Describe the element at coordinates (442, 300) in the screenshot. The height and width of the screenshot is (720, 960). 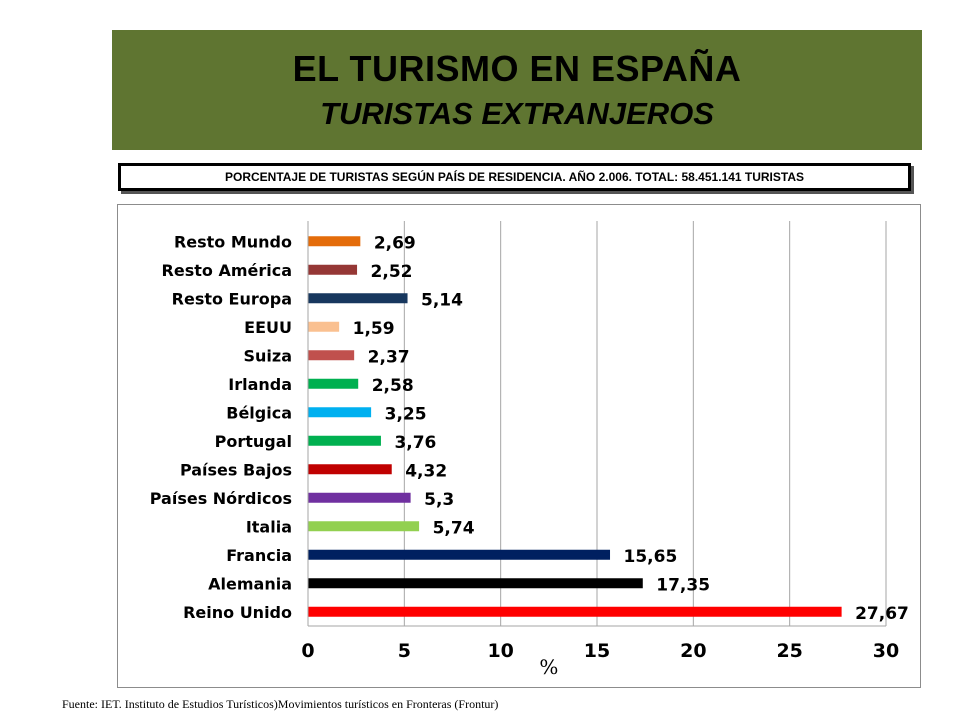
I see `data-label-resto-europa: 5,14` at that location.